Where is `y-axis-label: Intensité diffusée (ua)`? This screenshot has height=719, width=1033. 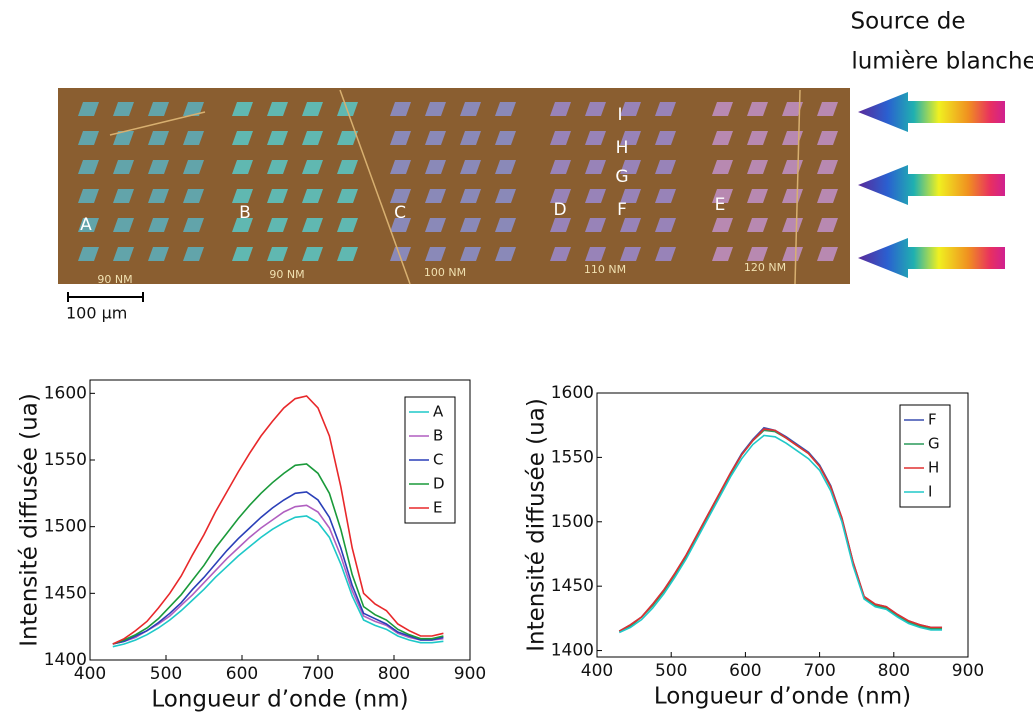
y-axis-label: Intensité diffusée (ua) is located at coordinates (30, 520).